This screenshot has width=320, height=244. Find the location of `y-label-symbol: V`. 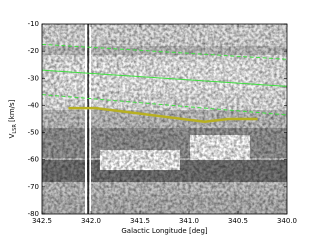

y-label-symbol: V is located at coordinates (12, 135).